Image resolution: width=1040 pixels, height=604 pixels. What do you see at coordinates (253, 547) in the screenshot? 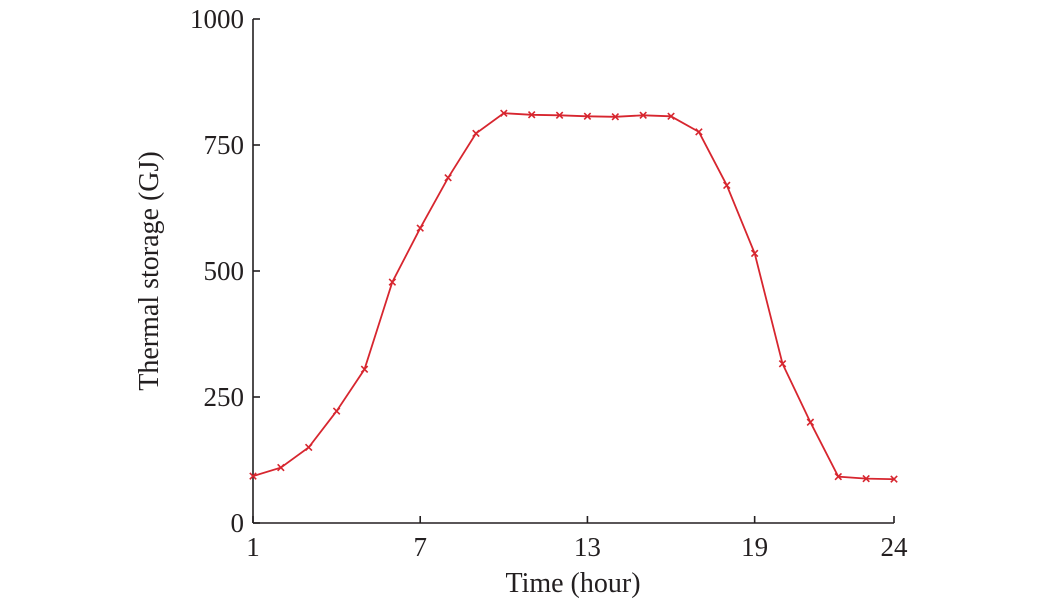
I see `x-tick-label: 1` at bounding box center [253, 547].